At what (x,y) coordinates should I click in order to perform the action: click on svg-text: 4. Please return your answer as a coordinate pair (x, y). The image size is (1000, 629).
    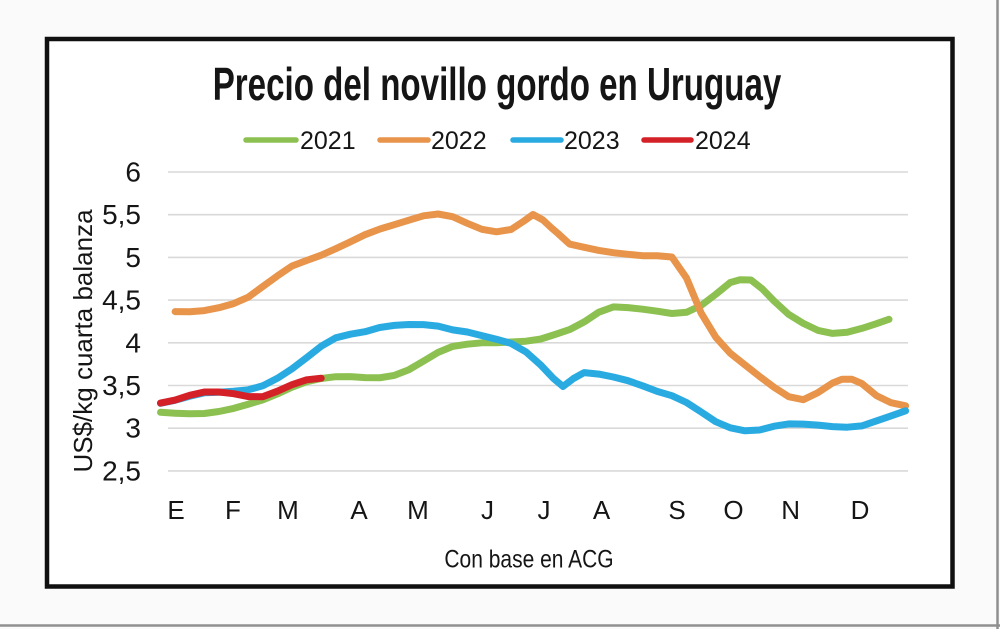
    Looking at the image, I should click on (133, 342).